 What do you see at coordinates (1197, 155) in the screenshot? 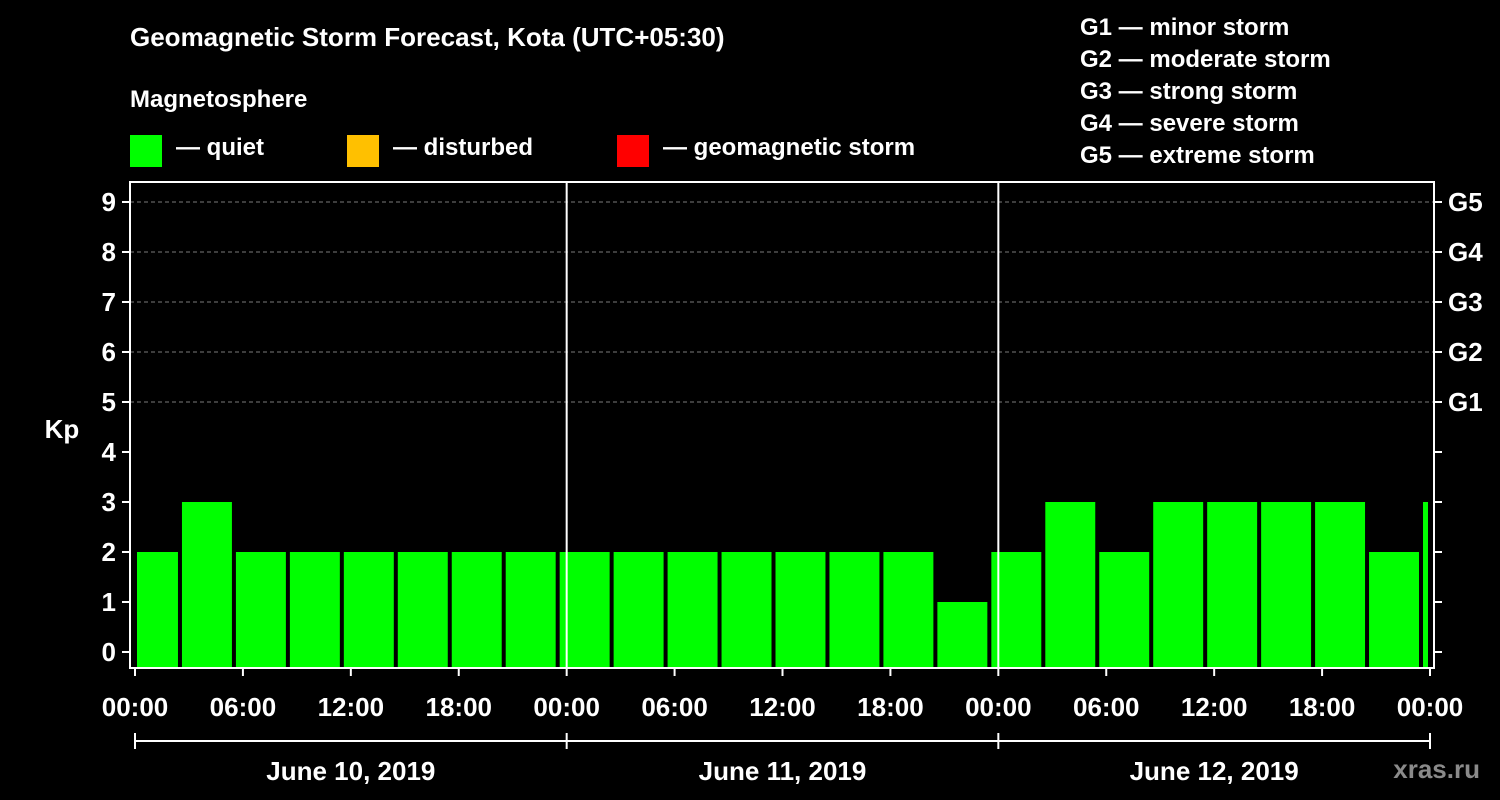
I see `g-scale-item: G5 — extreme storm` at bounding box center [1197, 155].